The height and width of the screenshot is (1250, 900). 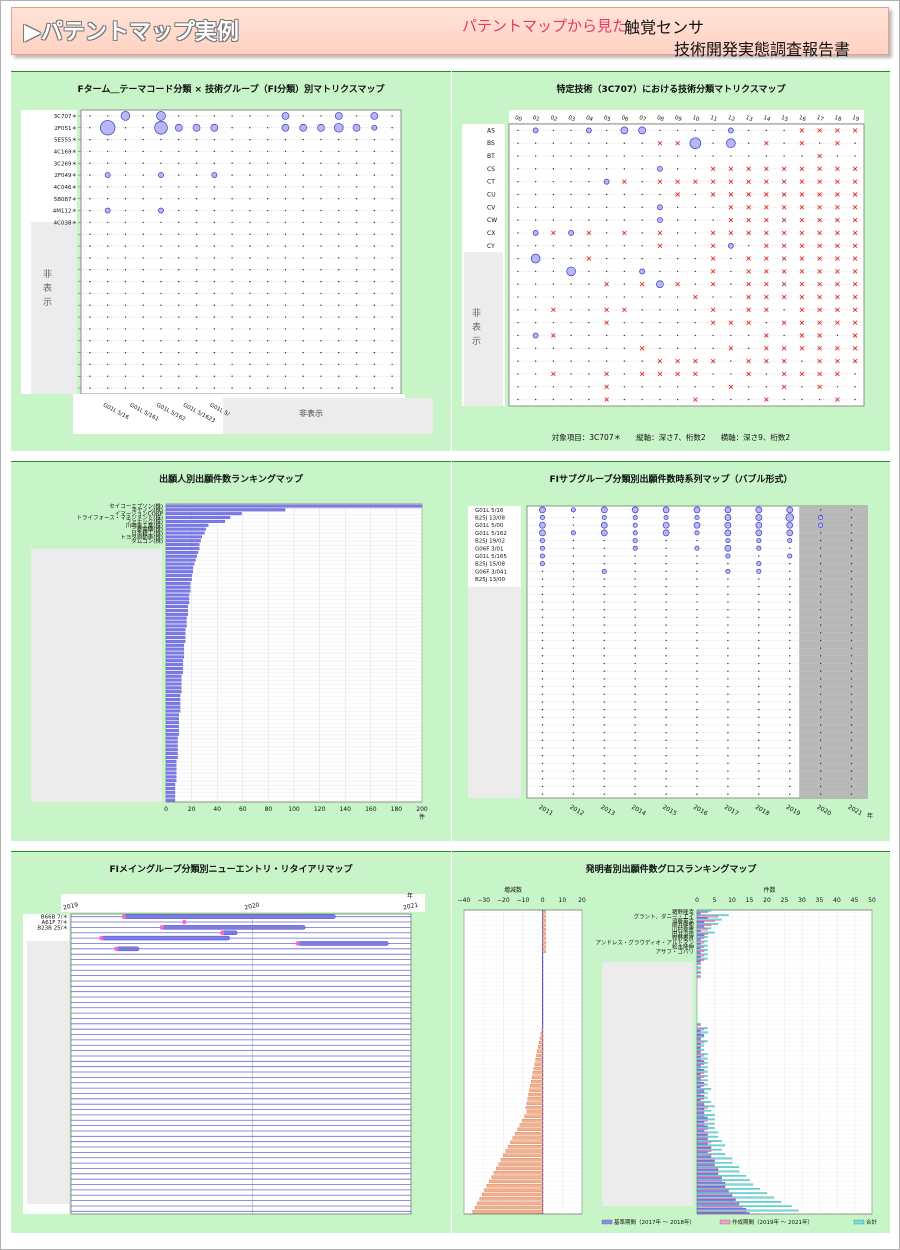 I want to click on count-tick-label: 25, so click(x=785, y=900).